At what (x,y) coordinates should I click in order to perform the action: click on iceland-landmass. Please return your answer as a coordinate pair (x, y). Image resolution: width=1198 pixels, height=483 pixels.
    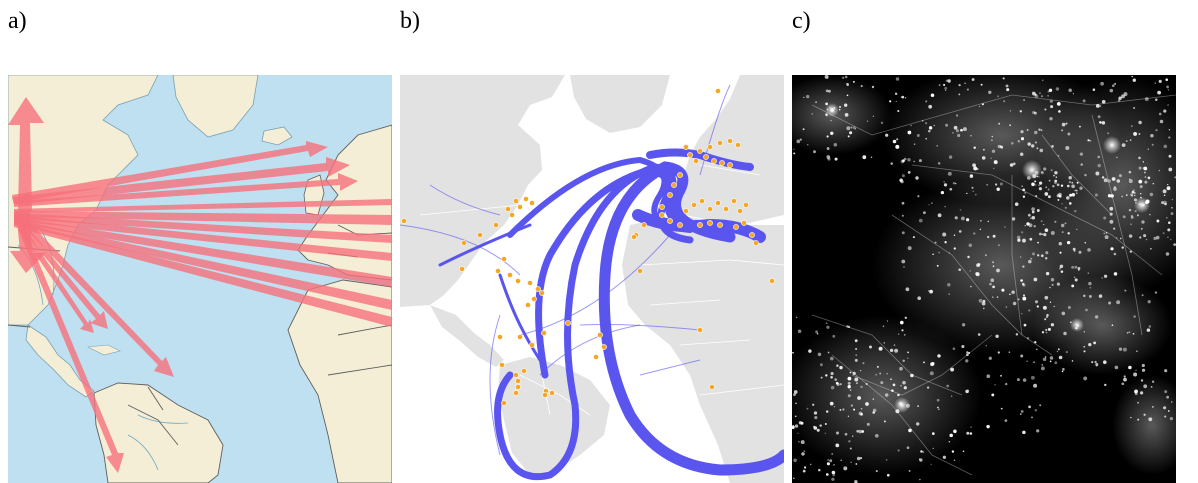
    Looking at the image, I should click on (277, 136).